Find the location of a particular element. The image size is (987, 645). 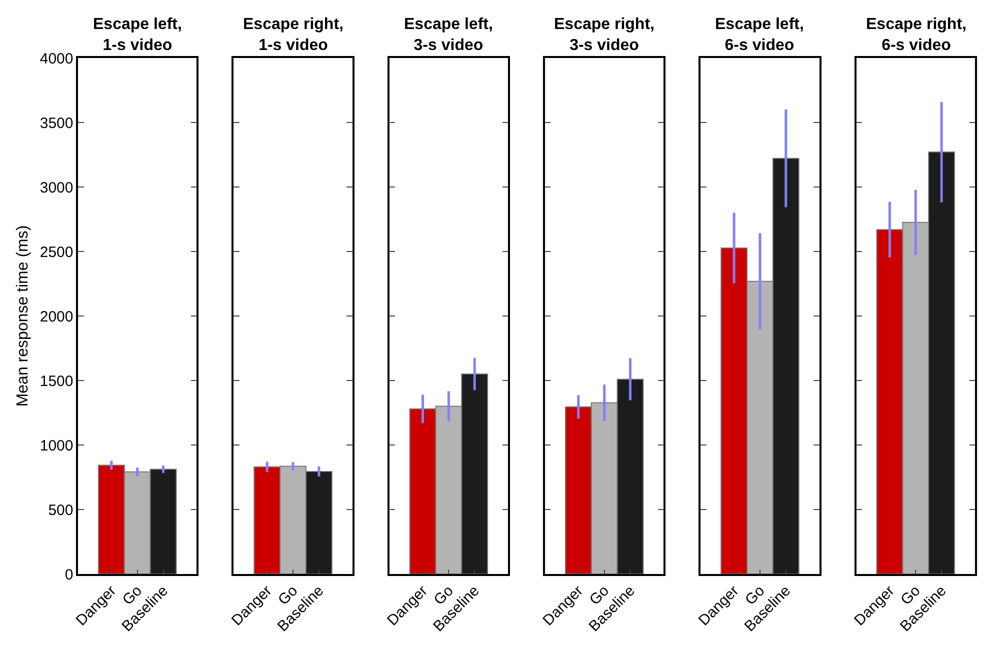

y-axis-title: Mean response time (ms) is located at coordinates (23, 316).